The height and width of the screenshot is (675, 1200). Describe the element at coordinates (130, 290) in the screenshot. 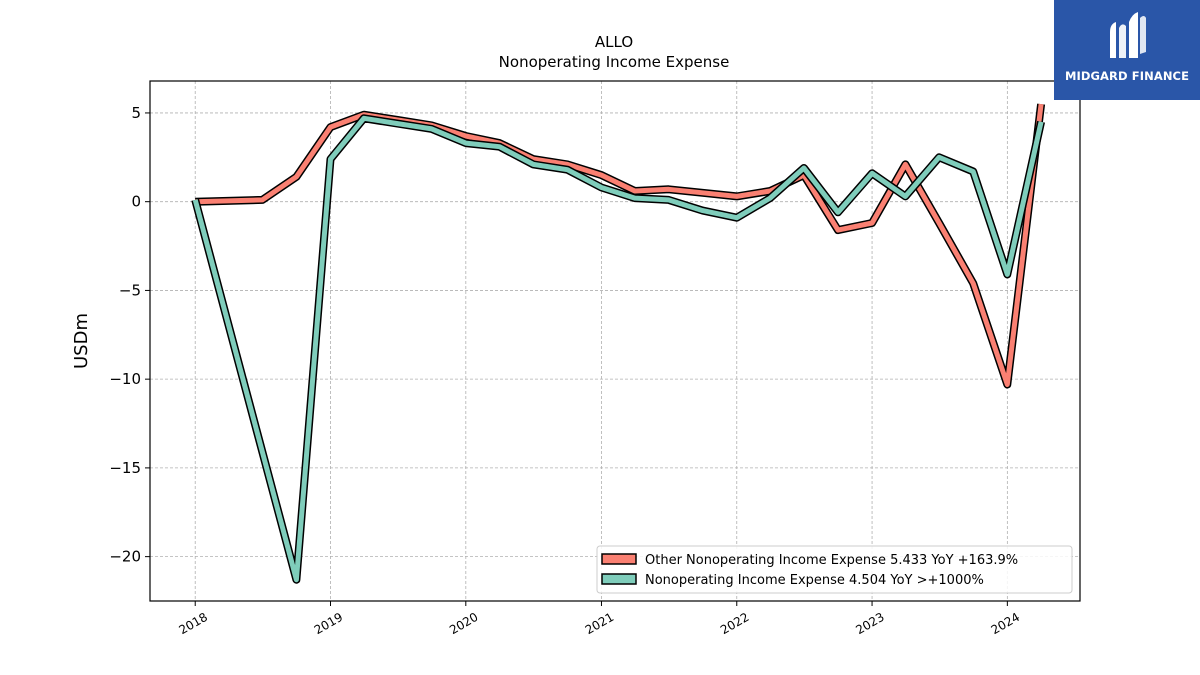

I see `y-tick-label: −5` at that location.